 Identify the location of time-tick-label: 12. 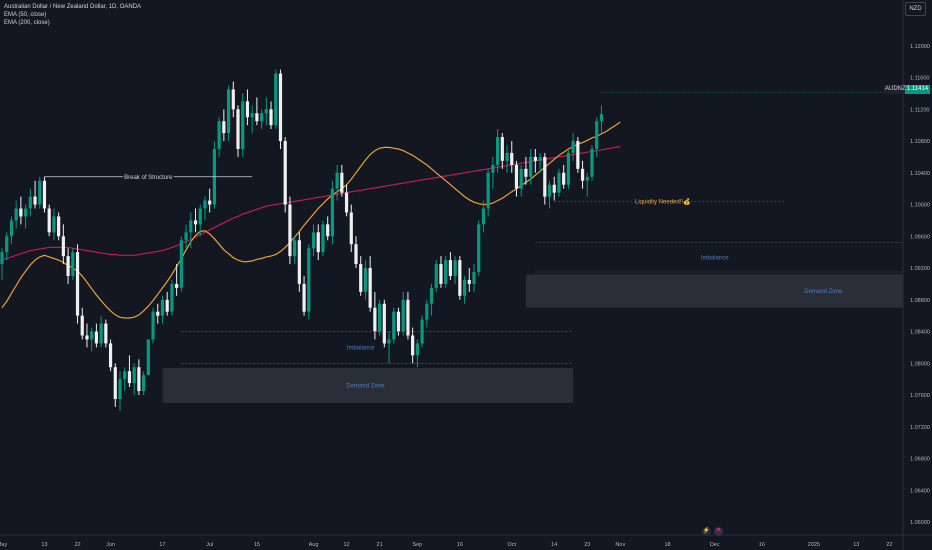
(346, 545).